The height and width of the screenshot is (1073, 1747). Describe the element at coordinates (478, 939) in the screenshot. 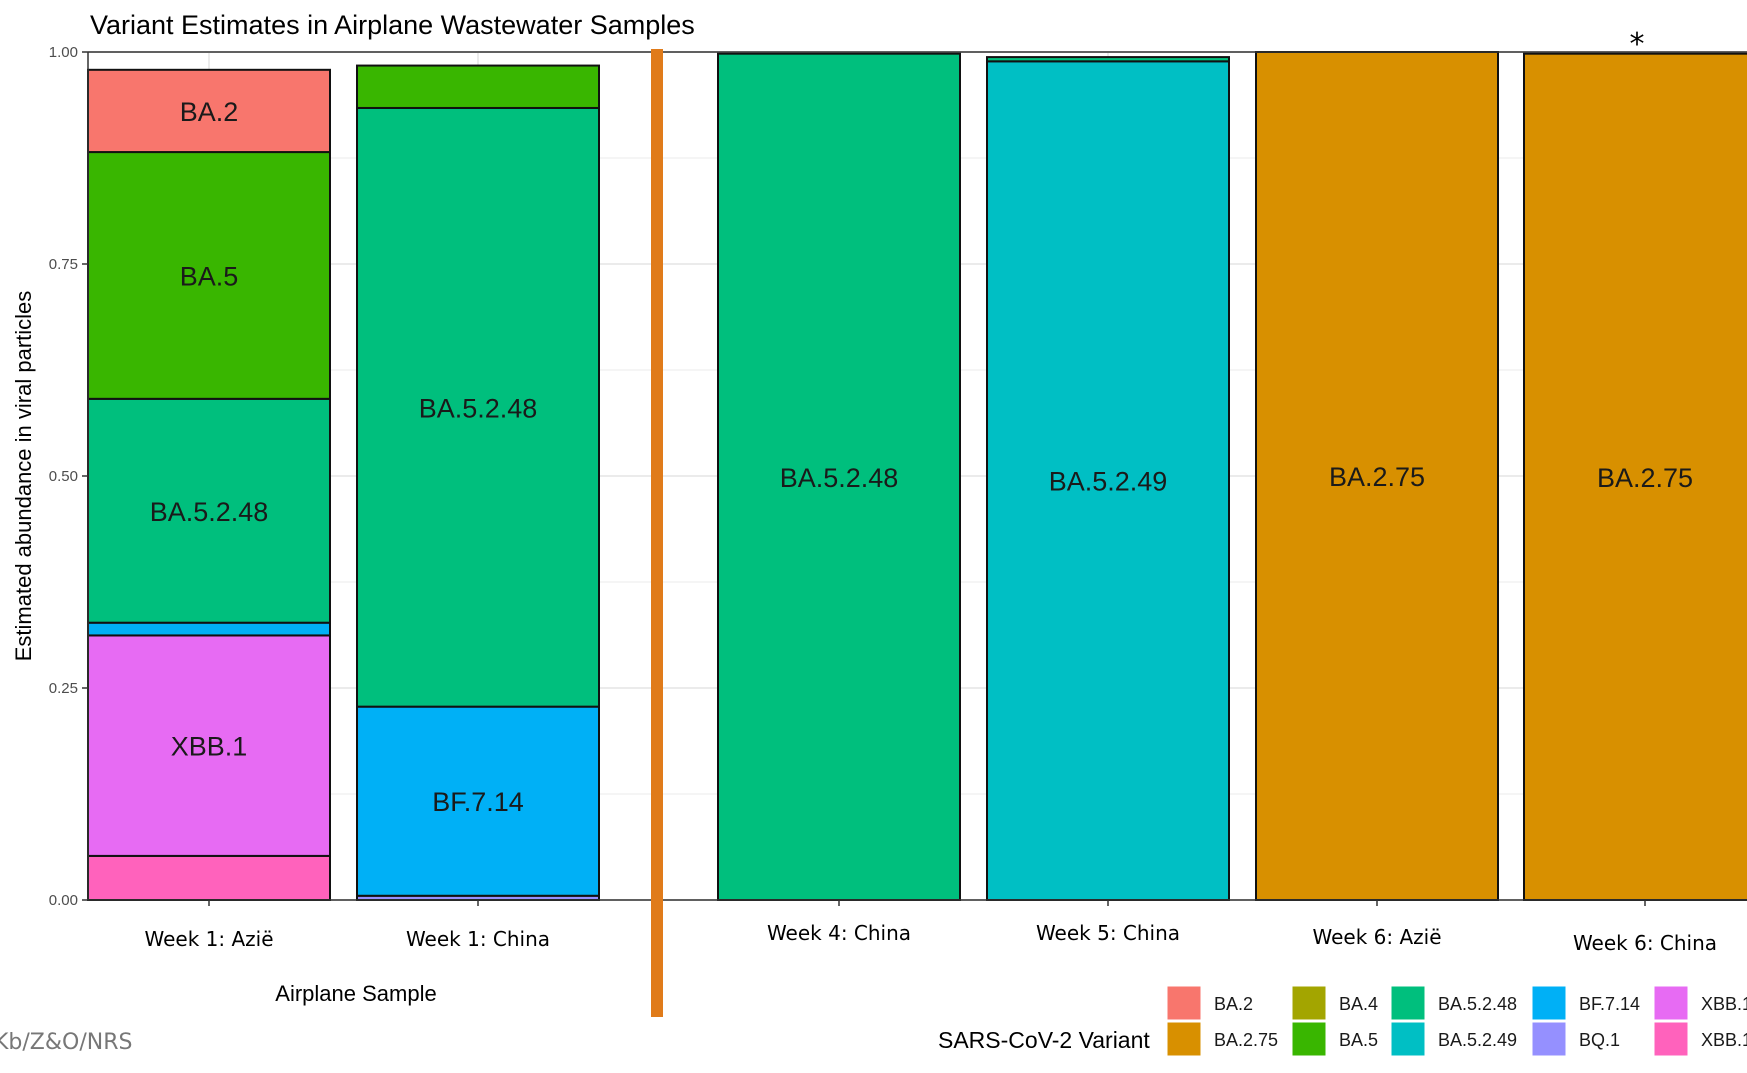

I see `x-tick-label: Week 1: China` at that location.